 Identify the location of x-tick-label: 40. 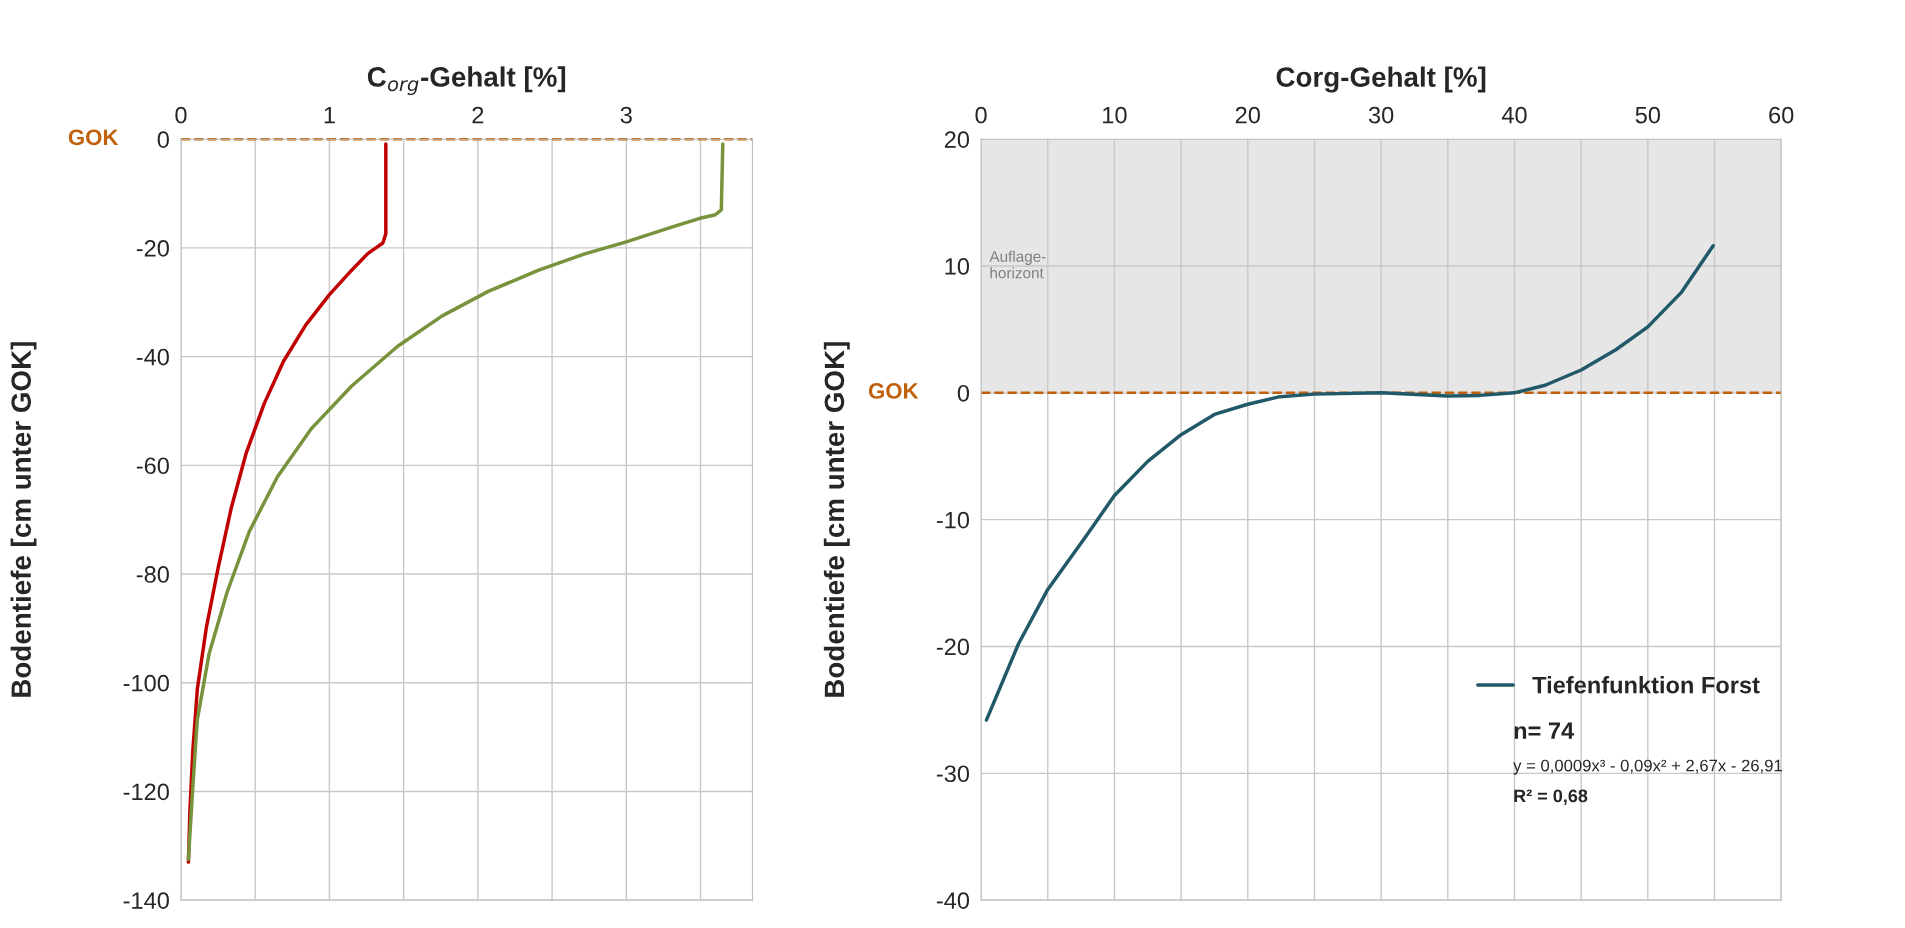
(1514, 115).